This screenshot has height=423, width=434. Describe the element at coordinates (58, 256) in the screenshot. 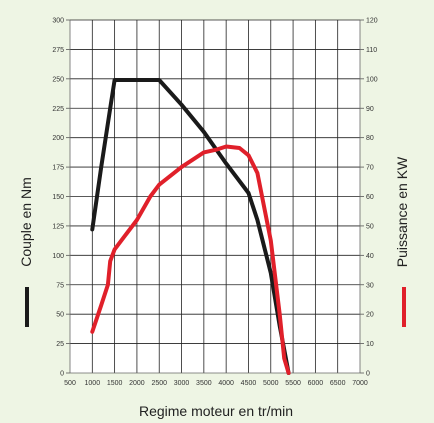

I see `y-tick-label: 100` at that location.